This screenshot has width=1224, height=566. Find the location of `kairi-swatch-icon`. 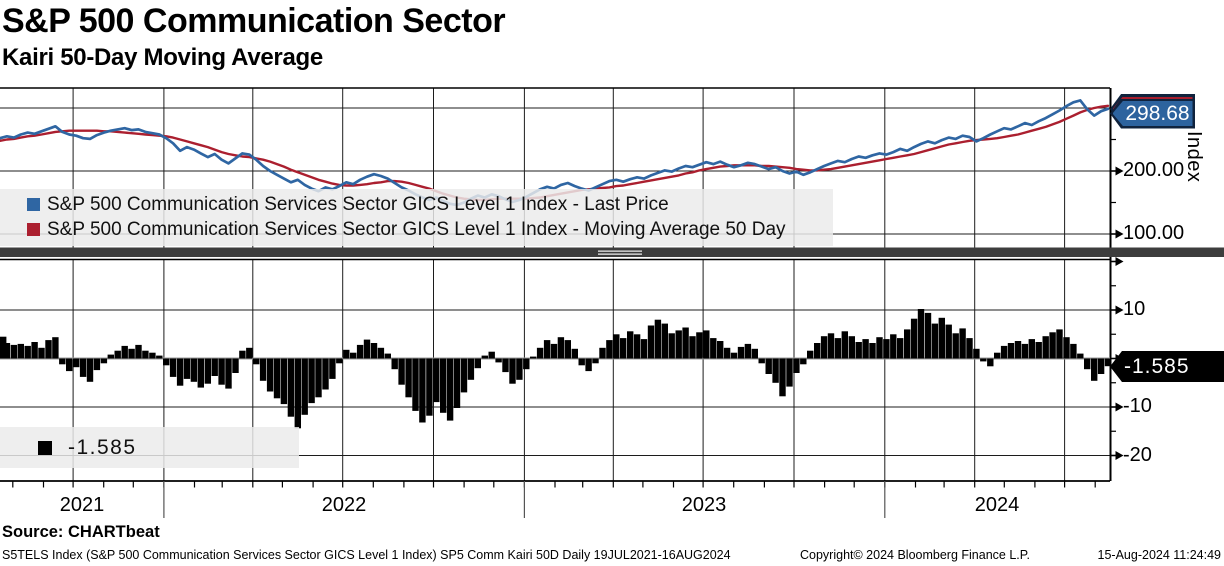

kairi-swatch-icon is located at coordinates (45, 447).